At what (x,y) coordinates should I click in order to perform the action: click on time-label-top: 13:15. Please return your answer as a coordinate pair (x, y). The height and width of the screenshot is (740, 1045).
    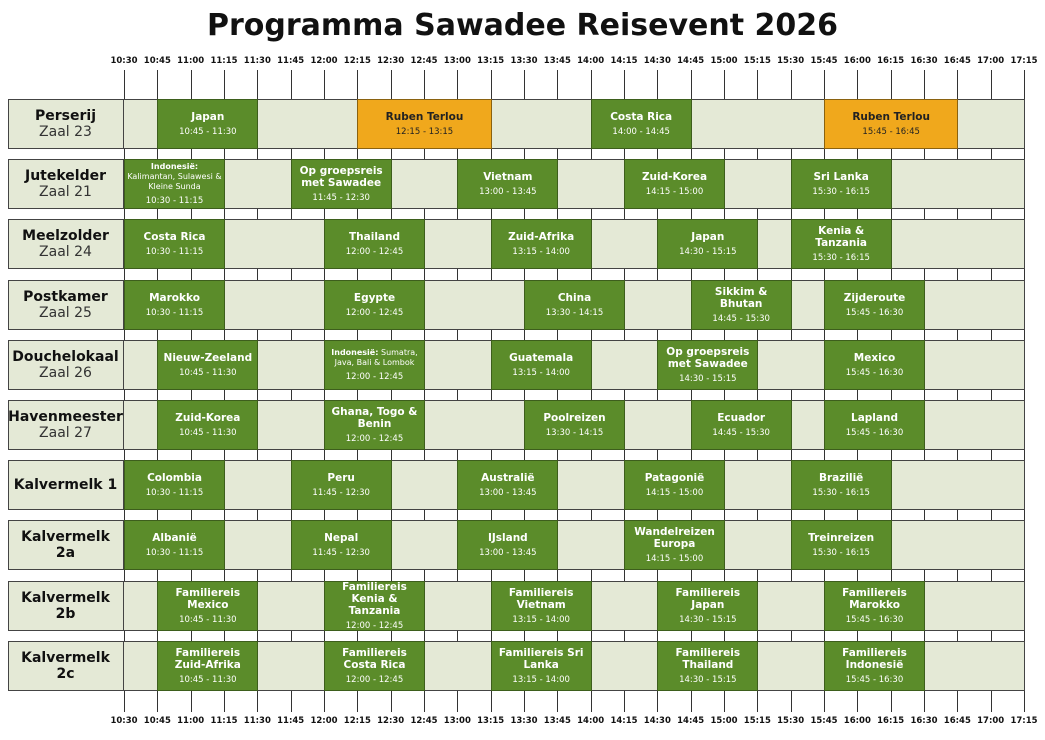
    Looking at the image, I should click on (491, 61).